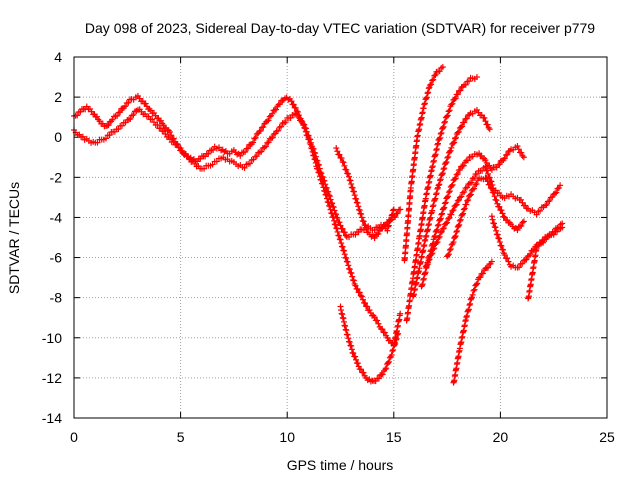 This screenshot has width=640, height=480. I want to click on x-tick-label: 5, so click(181, 437).